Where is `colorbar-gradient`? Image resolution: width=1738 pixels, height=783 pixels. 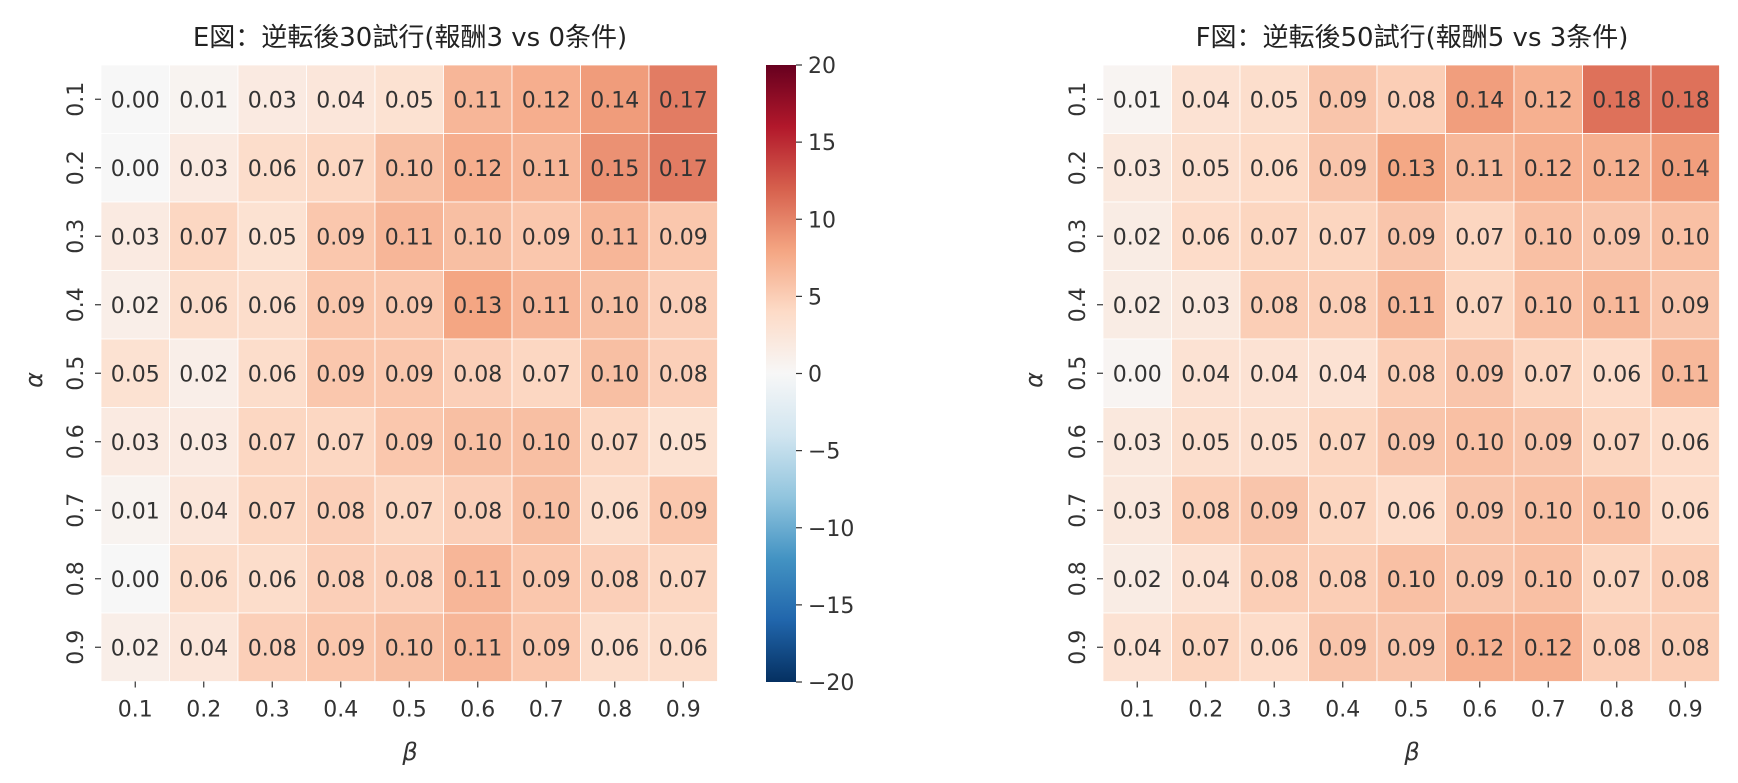 colorbar-gradient is located at coordinates (781, 373).